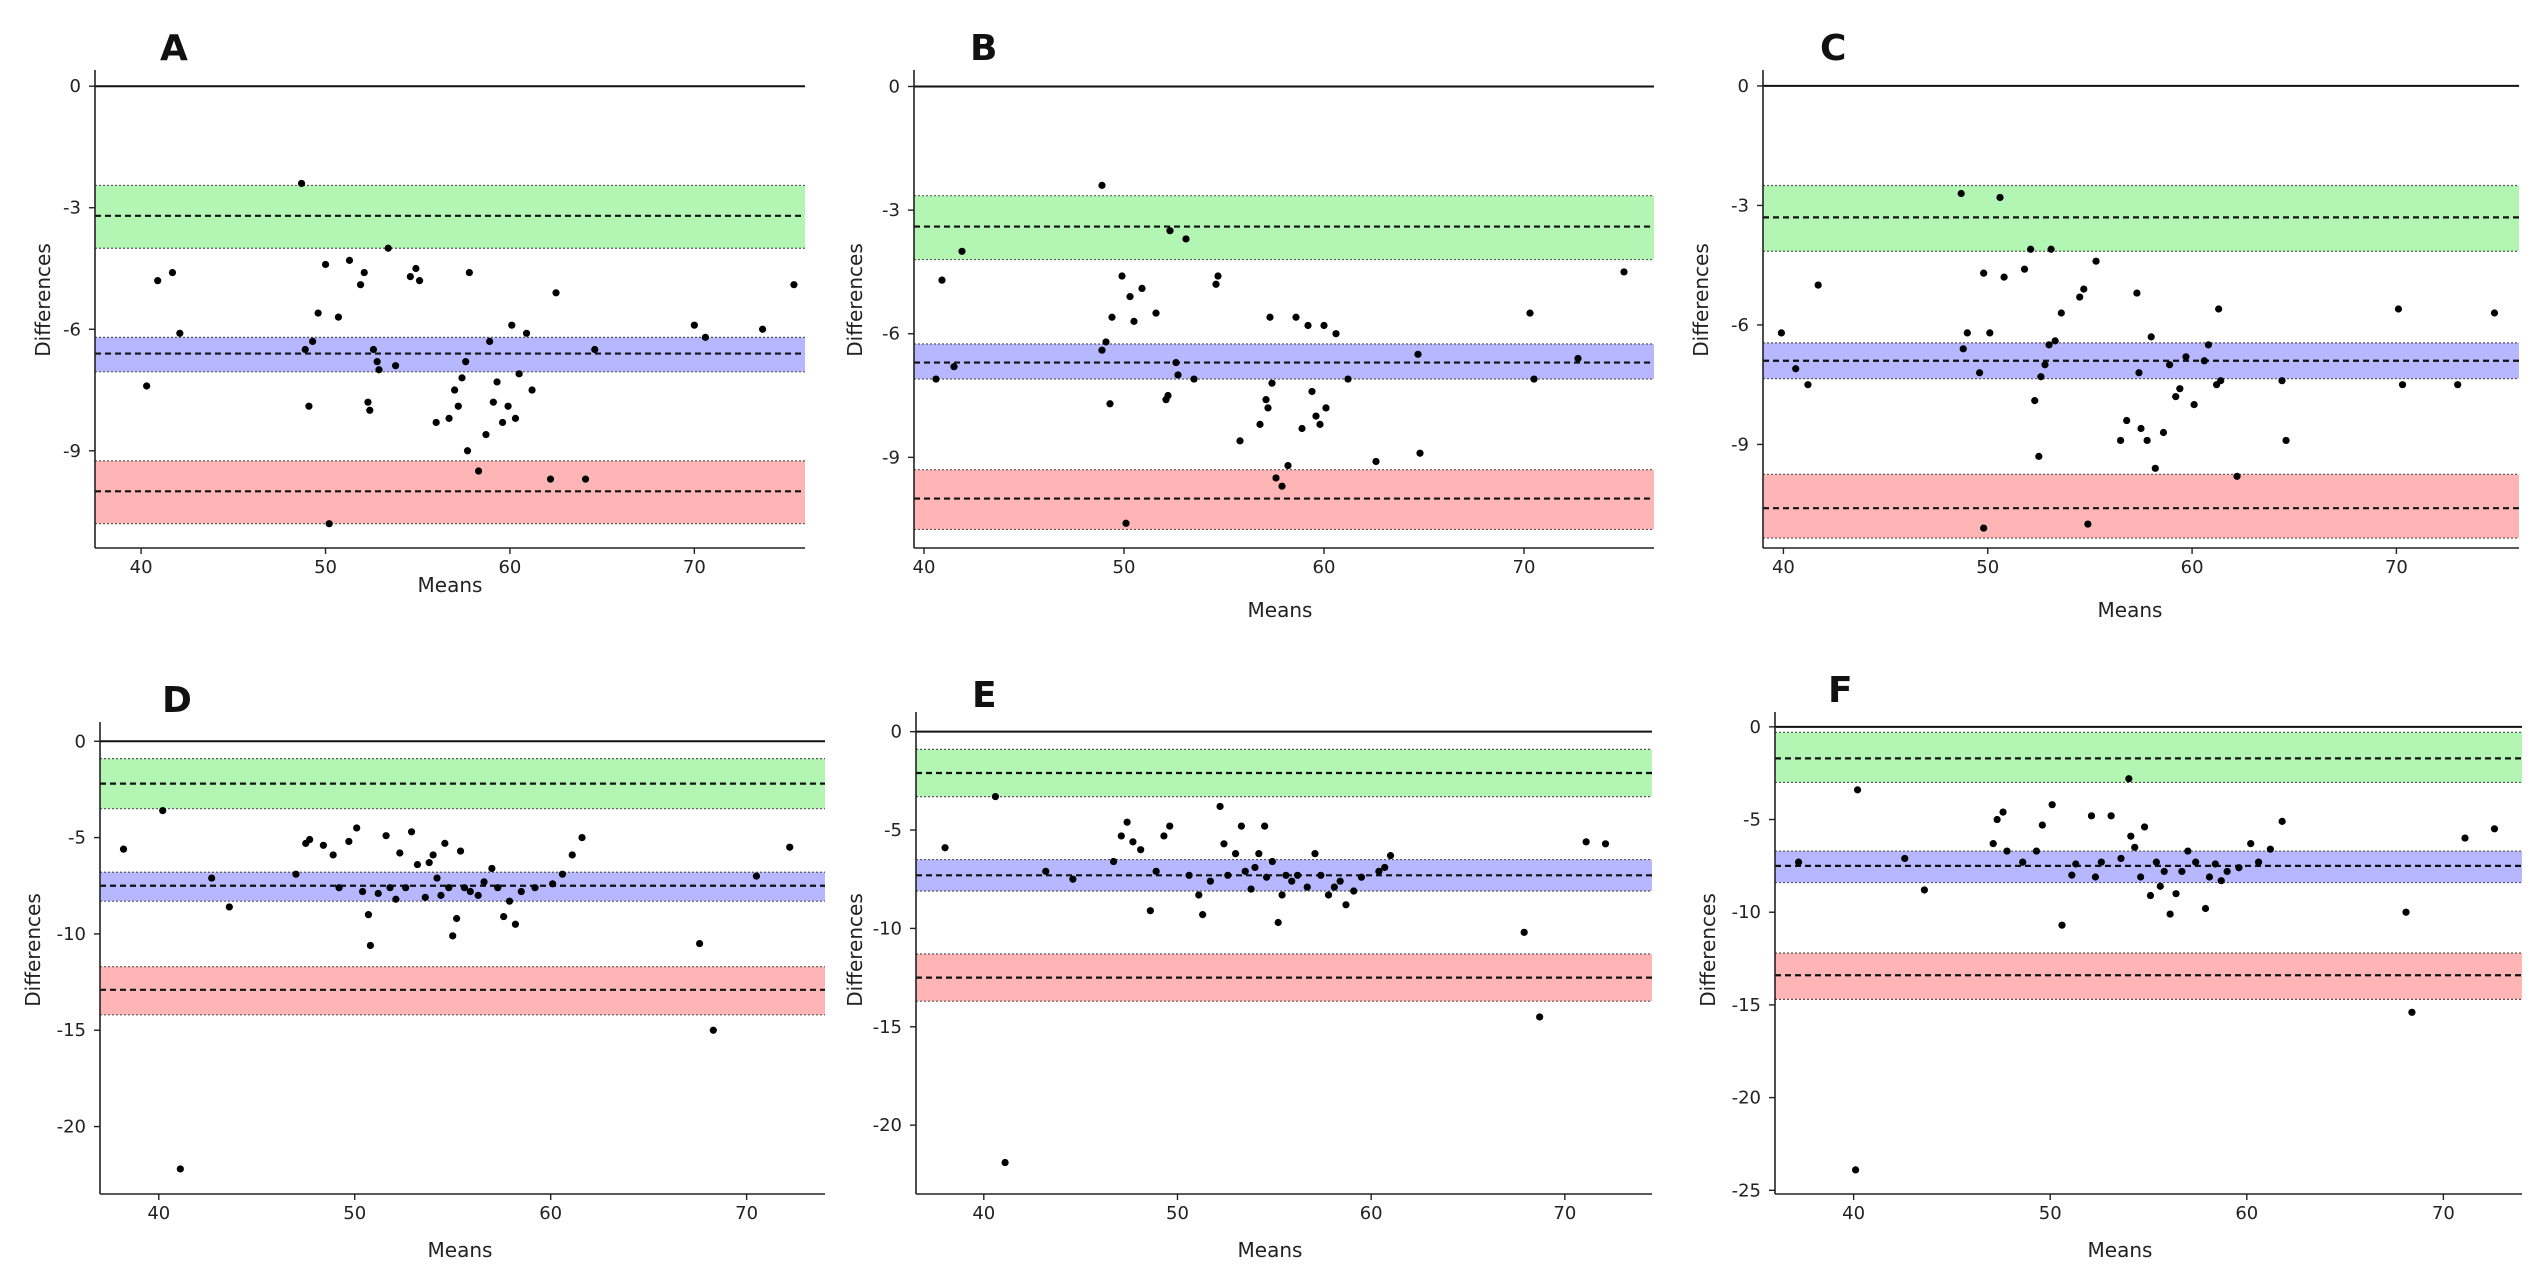 The height and width of the screenshot is (1282, 2534). I want to click on x-tick-label: 70, so click(1564, 1213).